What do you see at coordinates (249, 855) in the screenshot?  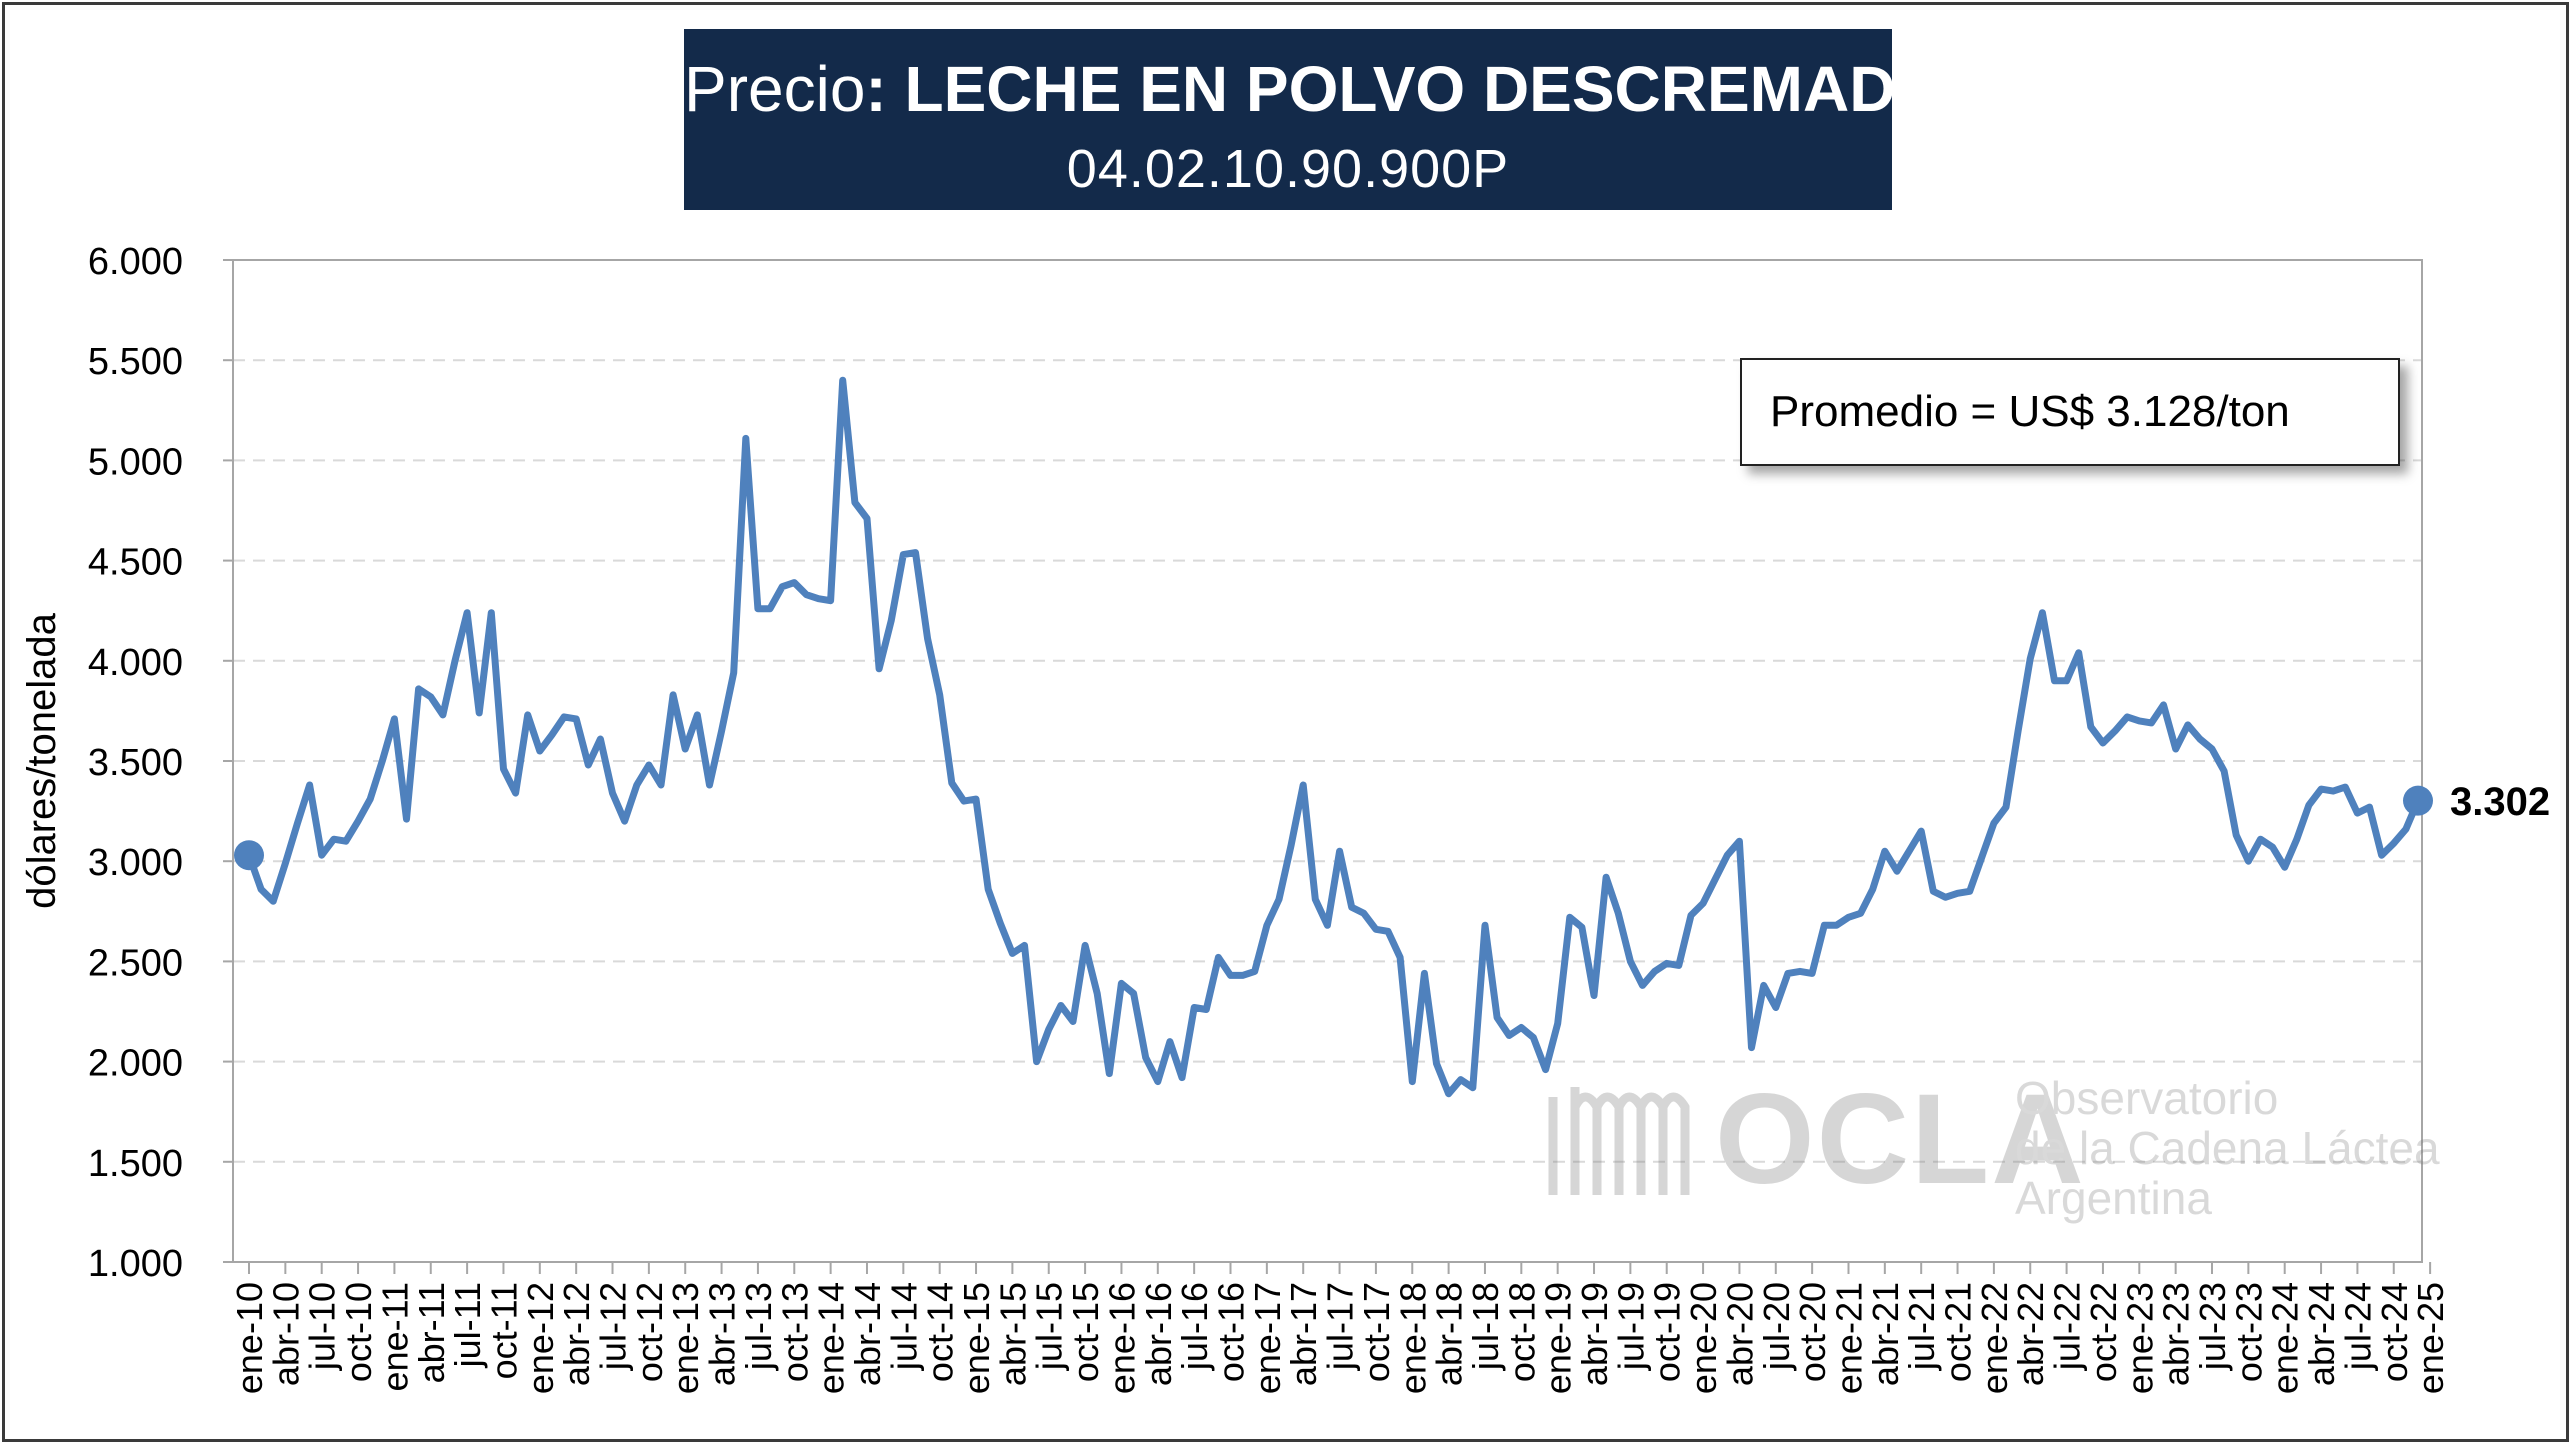 I see `first-point-marker` at bounding box center [249, 855].